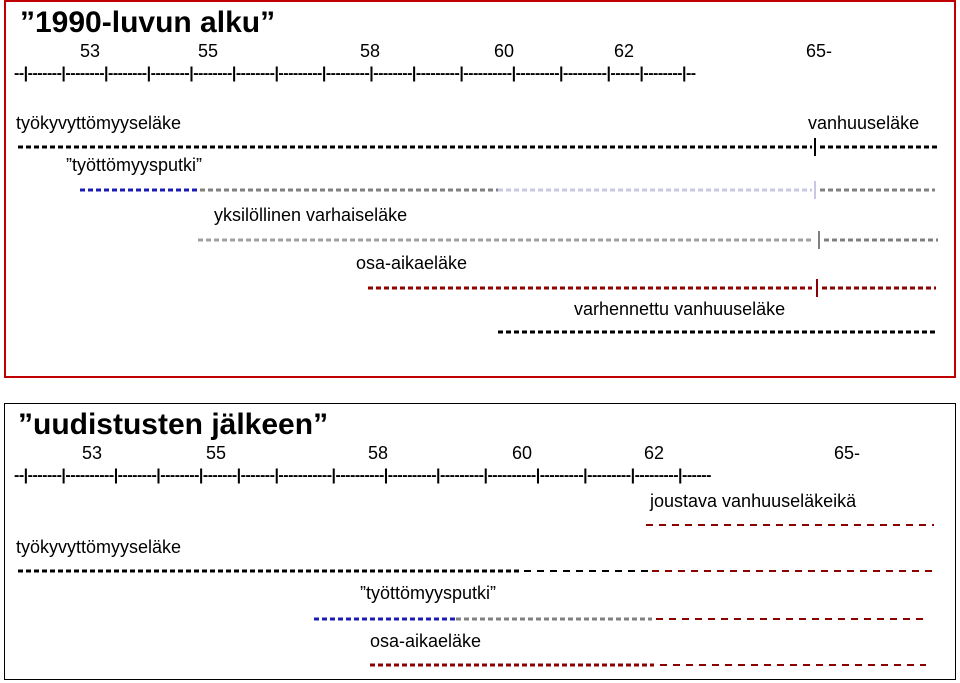 Image resolution: width=960 pixels, height=683 pixels. What do you see at coordinates (847, 453) in the screenshot?
I see `bottom-age-65: 65-` at bounding box center [847, 453].